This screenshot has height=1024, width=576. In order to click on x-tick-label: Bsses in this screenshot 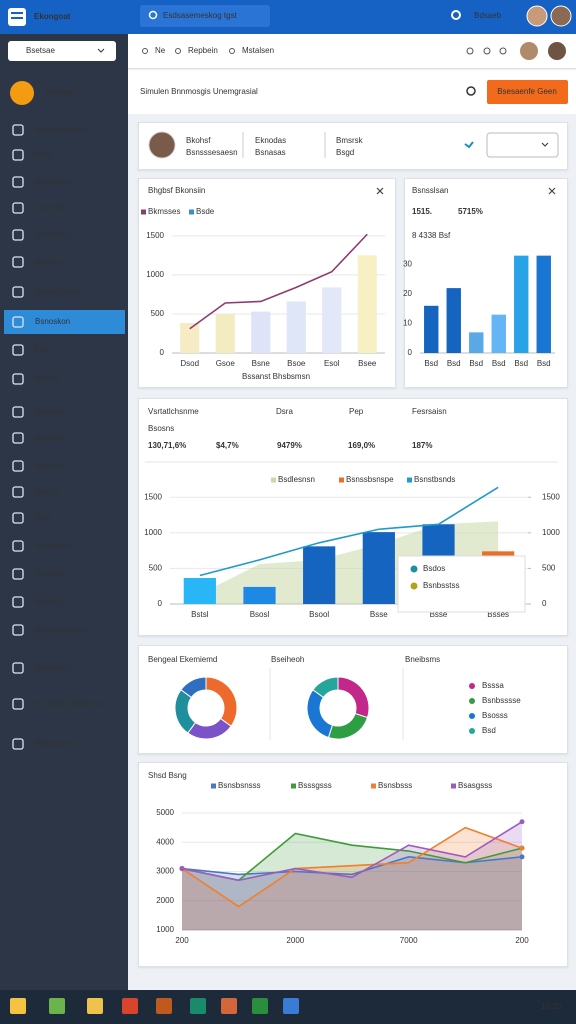, I will do `click(498, 614)`.